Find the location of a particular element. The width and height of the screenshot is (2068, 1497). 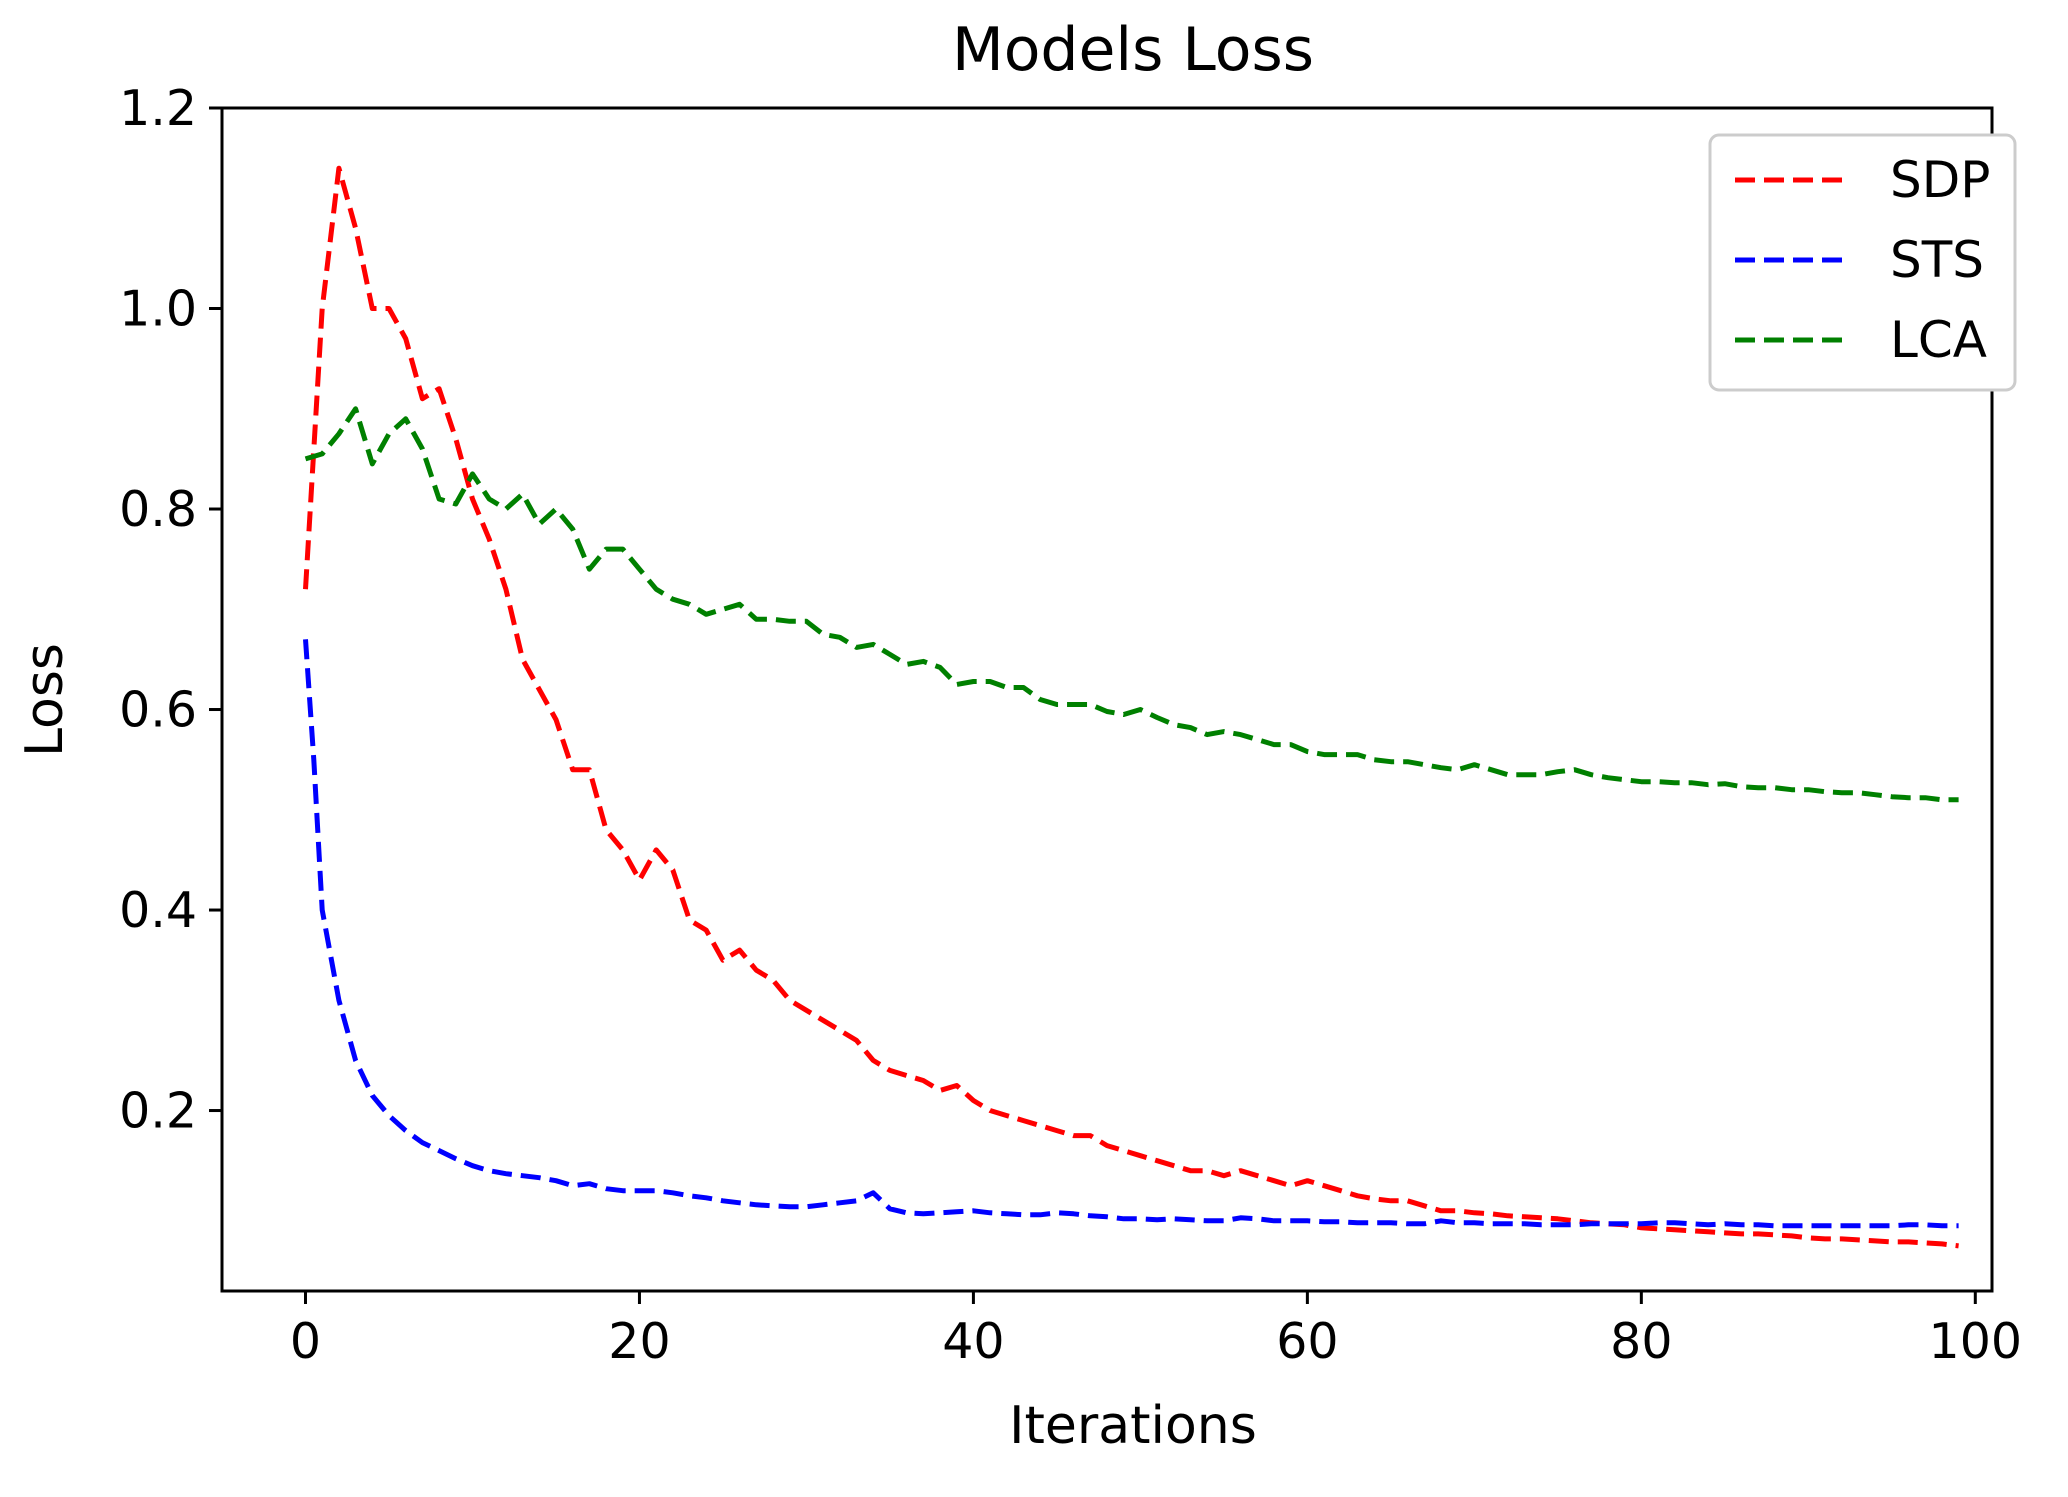

x-axis: 0 20 40 60 80 100 is located at coordinates (1156, 1330).